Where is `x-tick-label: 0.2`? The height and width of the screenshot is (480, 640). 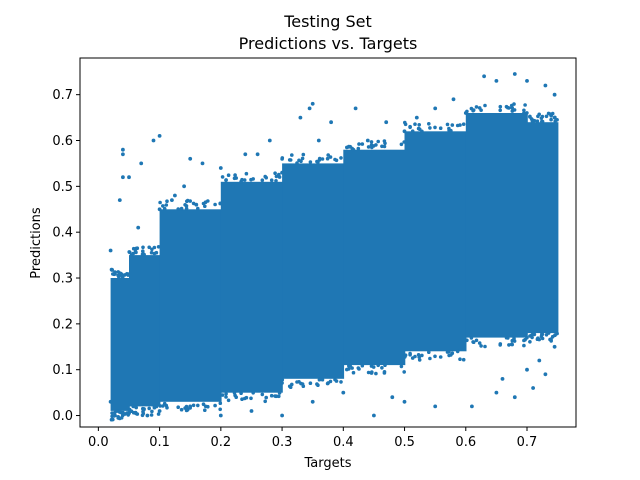
x-tick-label: 0.2 is located at coordinates (220, 442).